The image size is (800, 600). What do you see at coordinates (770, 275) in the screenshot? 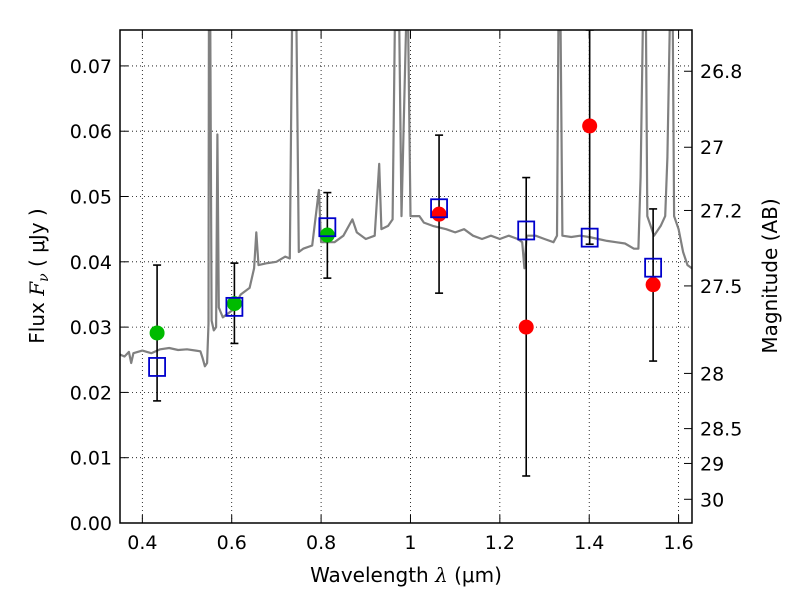
I see `y2-axis-label: Magnitude (AB)` at bounding box center [770, 275].